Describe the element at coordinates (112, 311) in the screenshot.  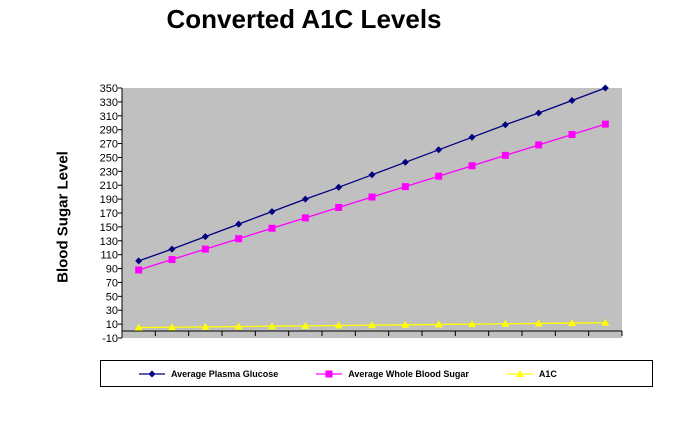
I see `y-tick-label: 30` at that location.